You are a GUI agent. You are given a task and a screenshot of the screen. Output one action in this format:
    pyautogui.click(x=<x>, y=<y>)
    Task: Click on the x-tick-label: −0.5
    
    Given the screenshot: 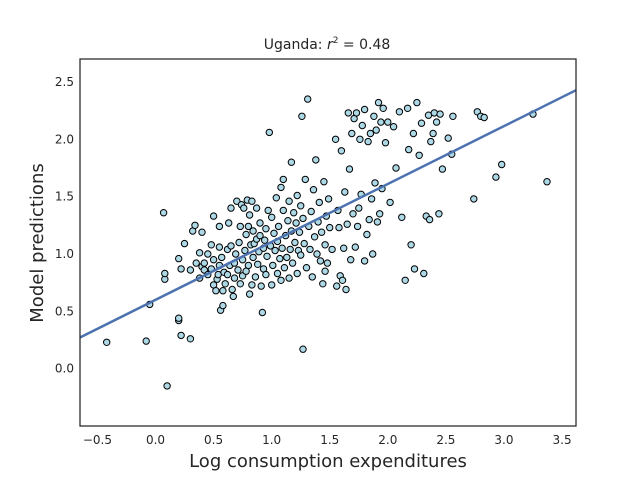 What is the action you would take?
    pyautogui.click(x=97, y=440)
    